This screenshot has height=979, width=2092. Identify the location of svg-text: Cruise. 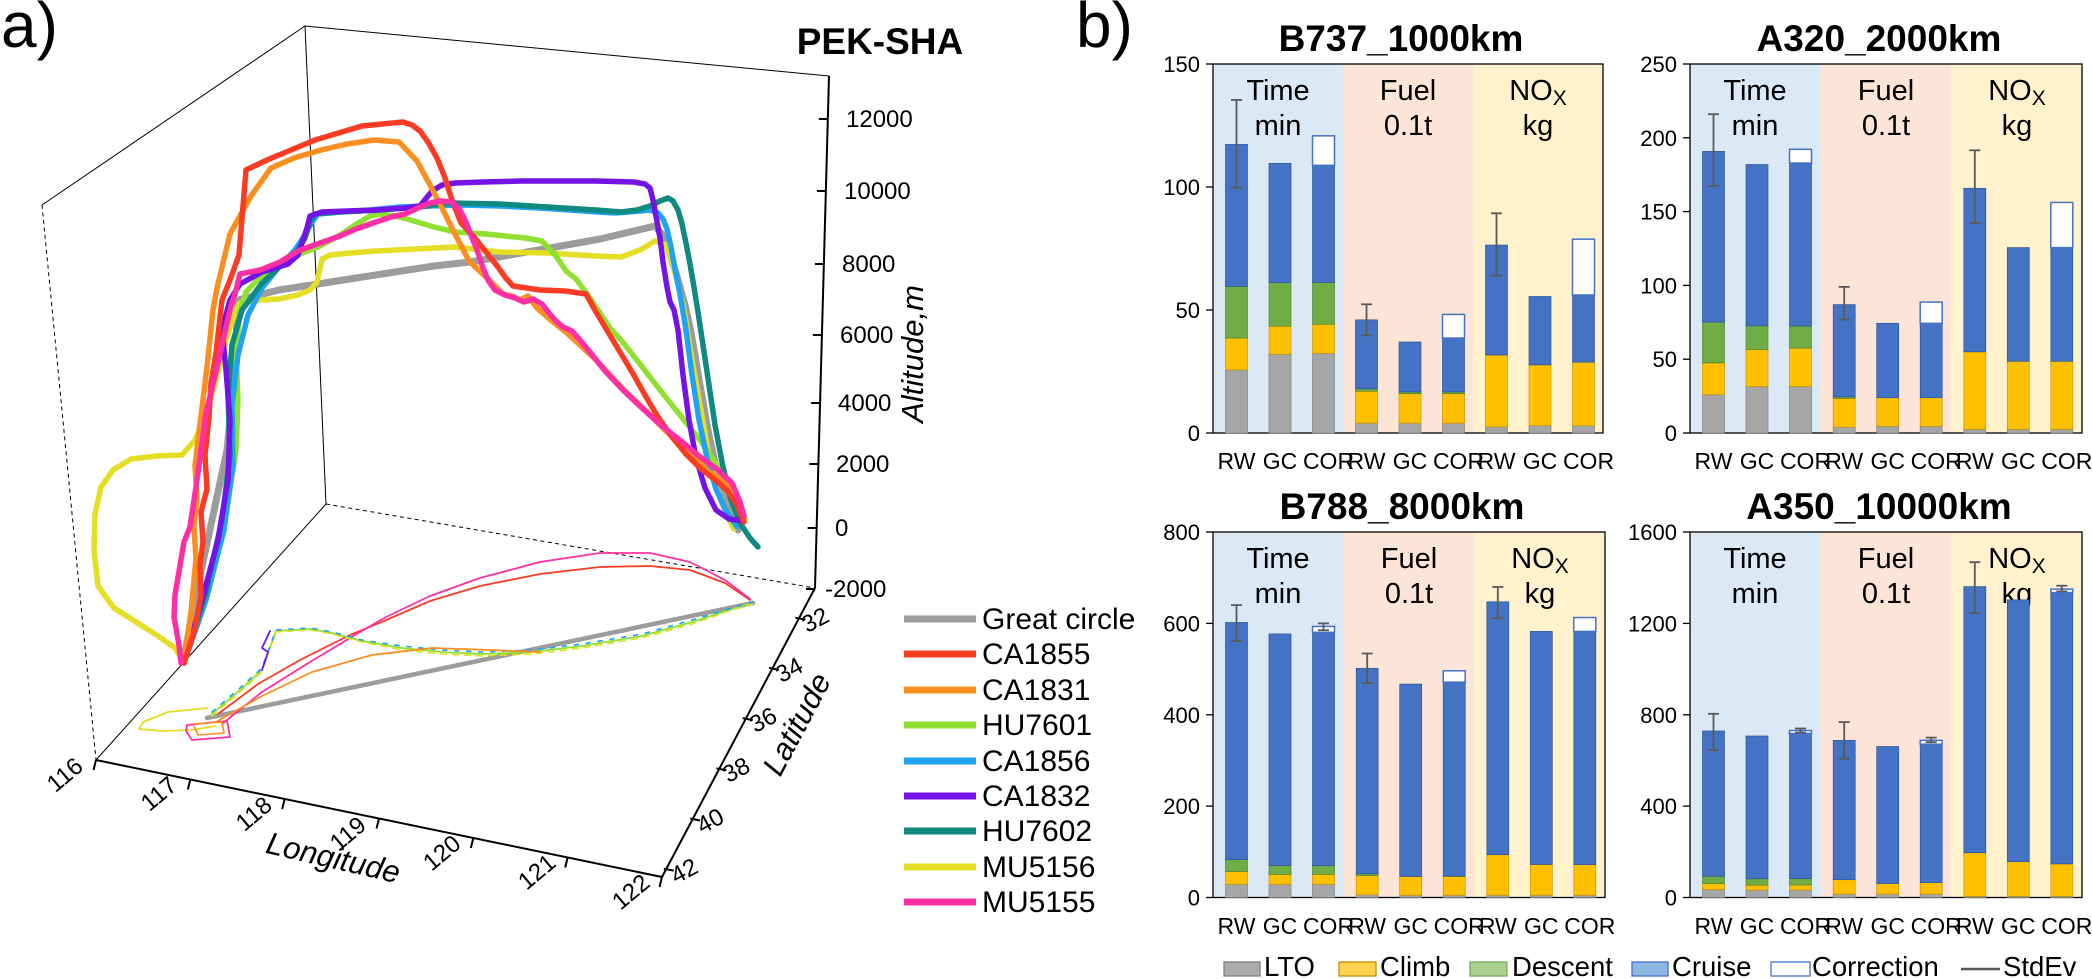
(1711, 965).